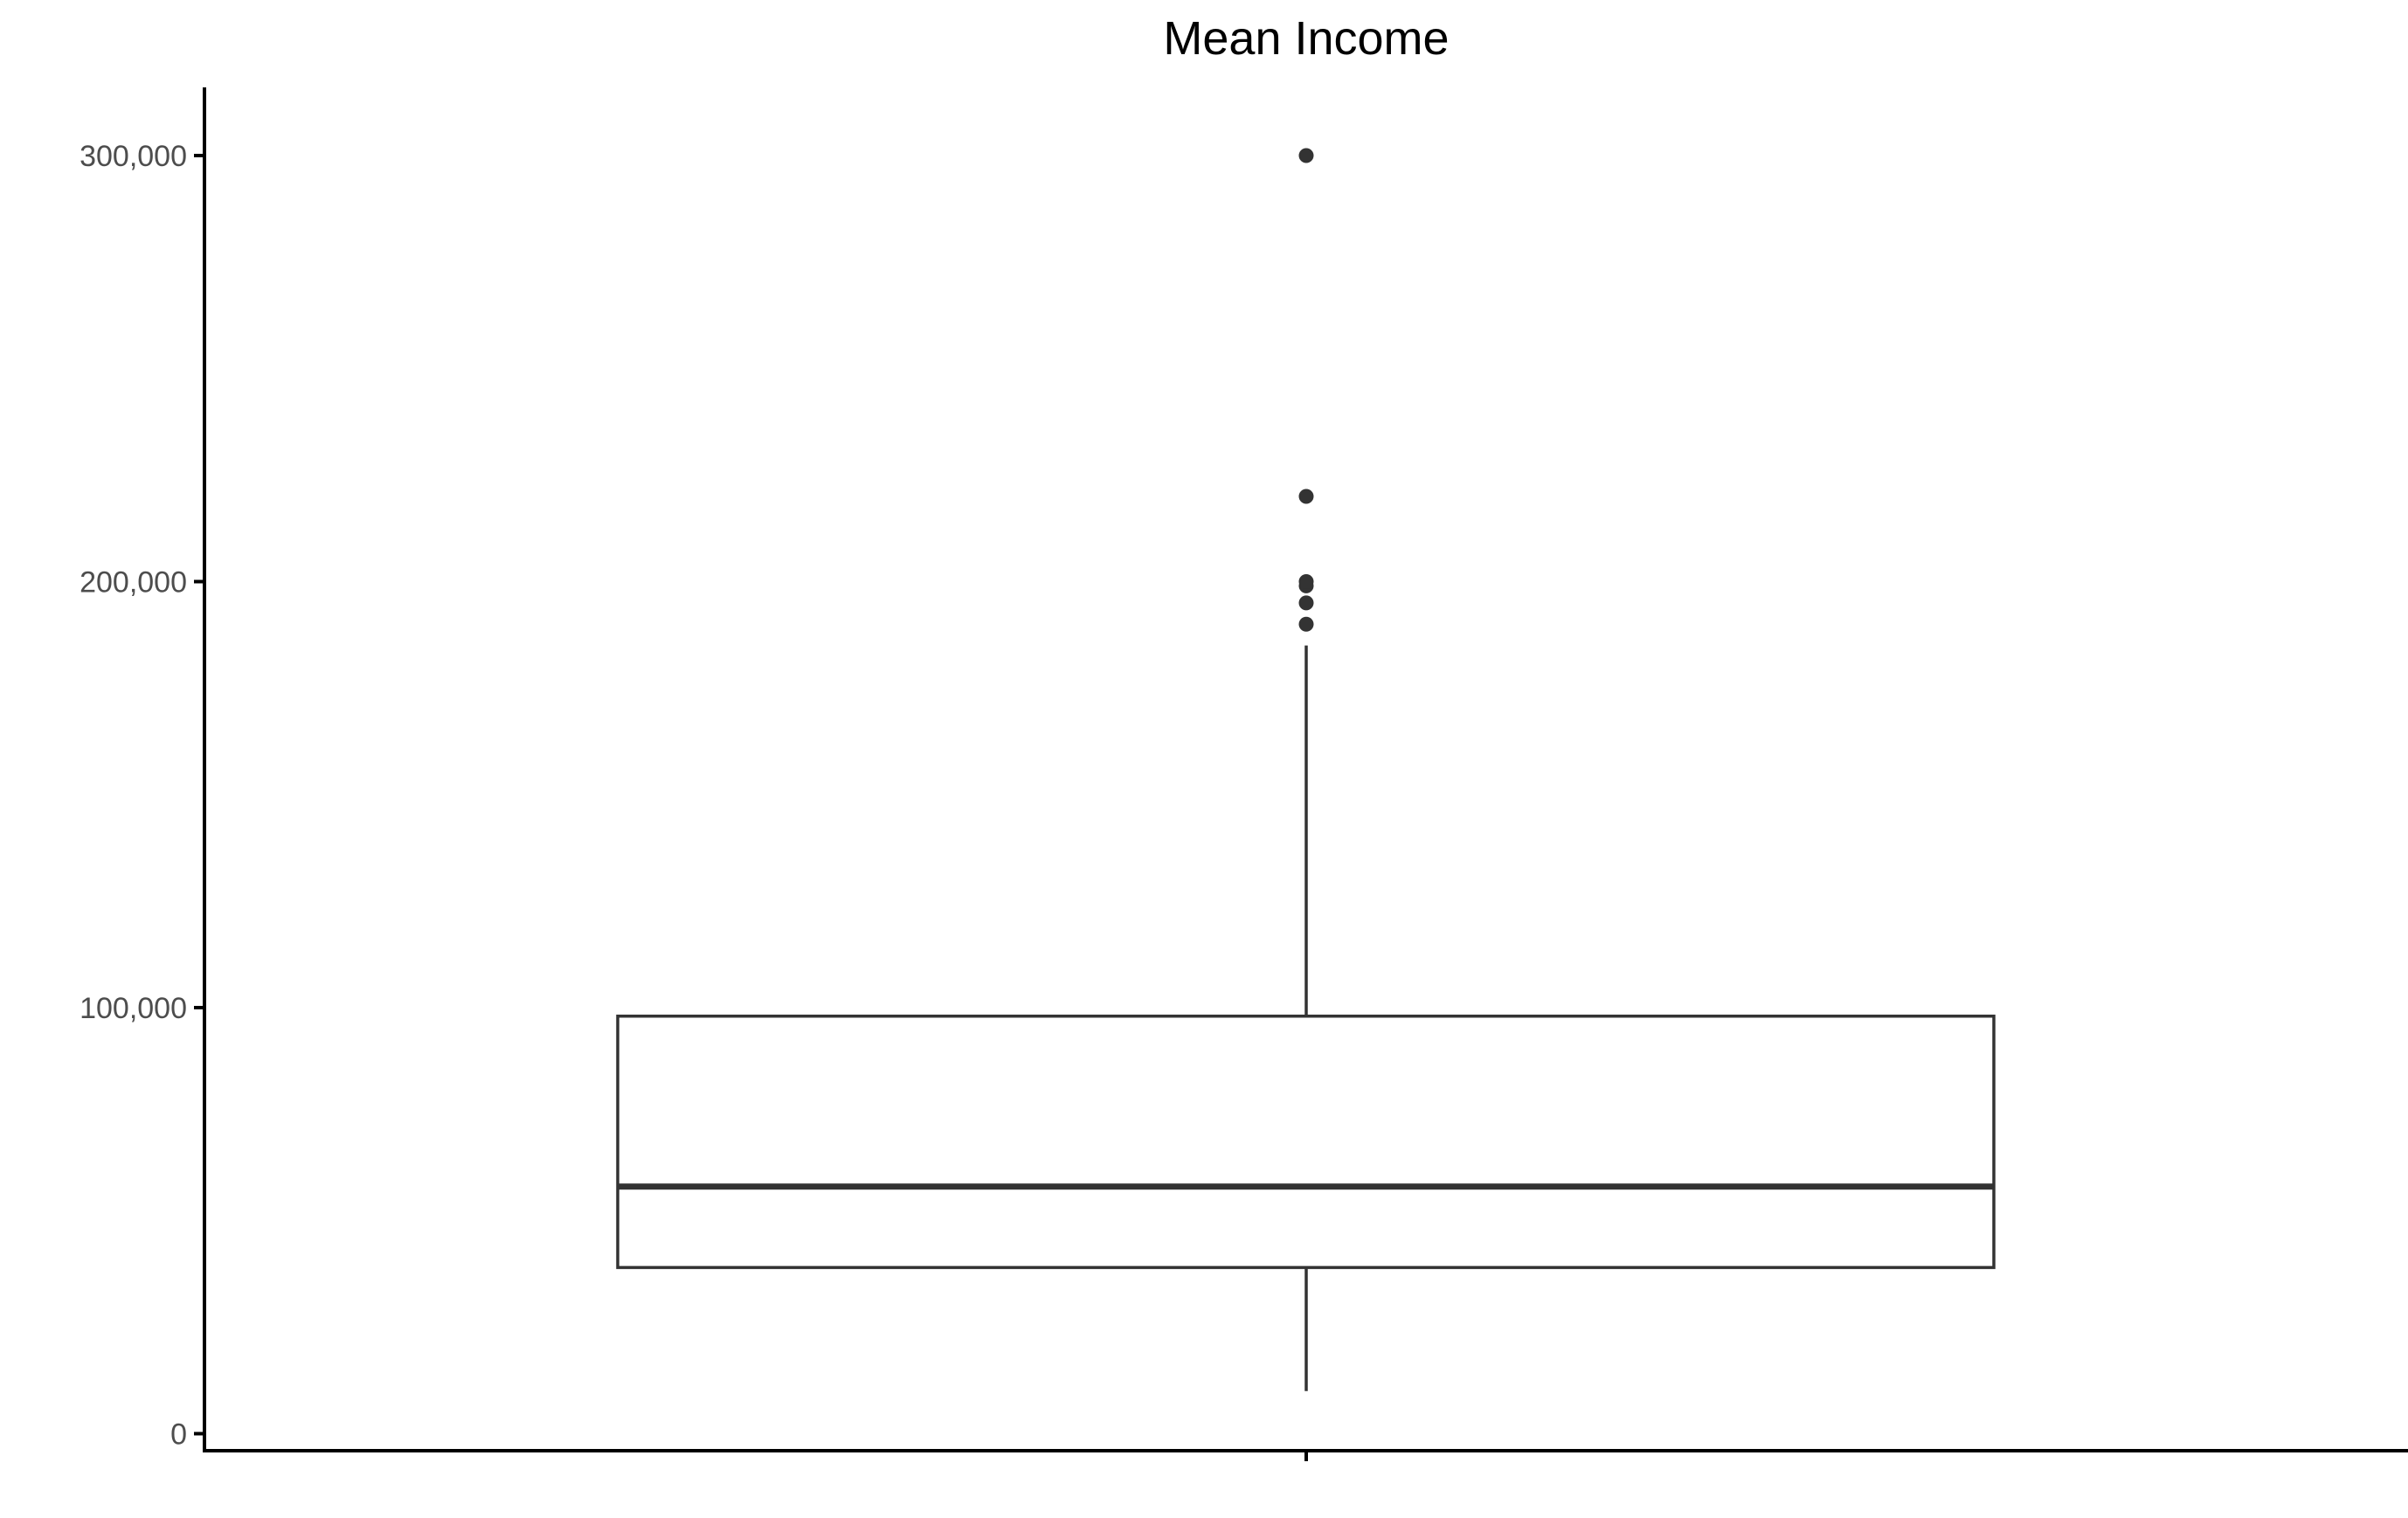 This screenshot has width=2408, height=1518. I want to click on y-tick-label: 200,000, so click(133, 583).